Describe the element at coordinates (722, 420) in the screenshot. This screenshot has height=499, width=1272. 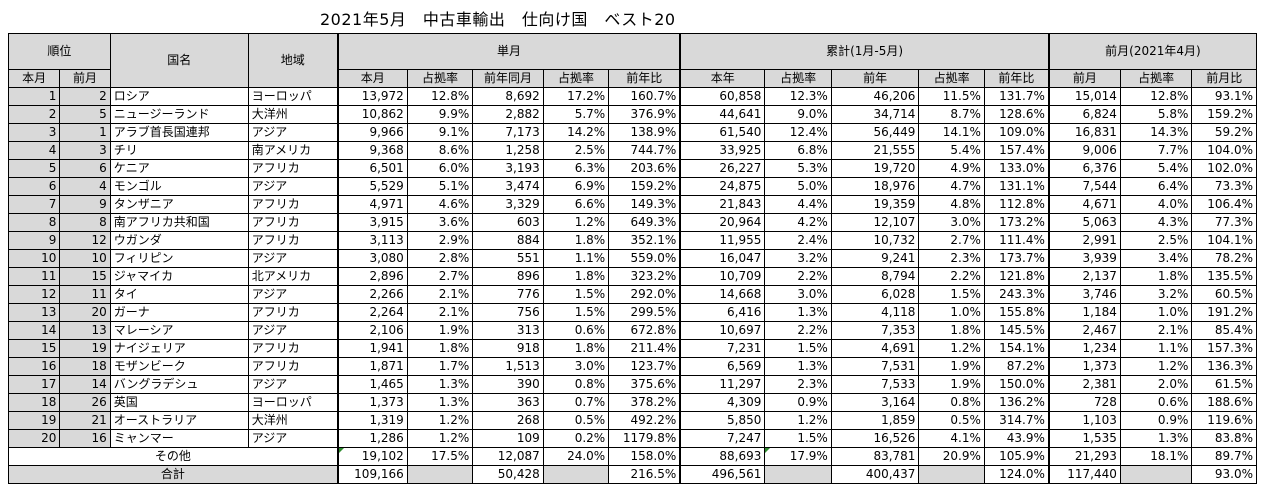
I see `cum-cell: 5,850` at that location.